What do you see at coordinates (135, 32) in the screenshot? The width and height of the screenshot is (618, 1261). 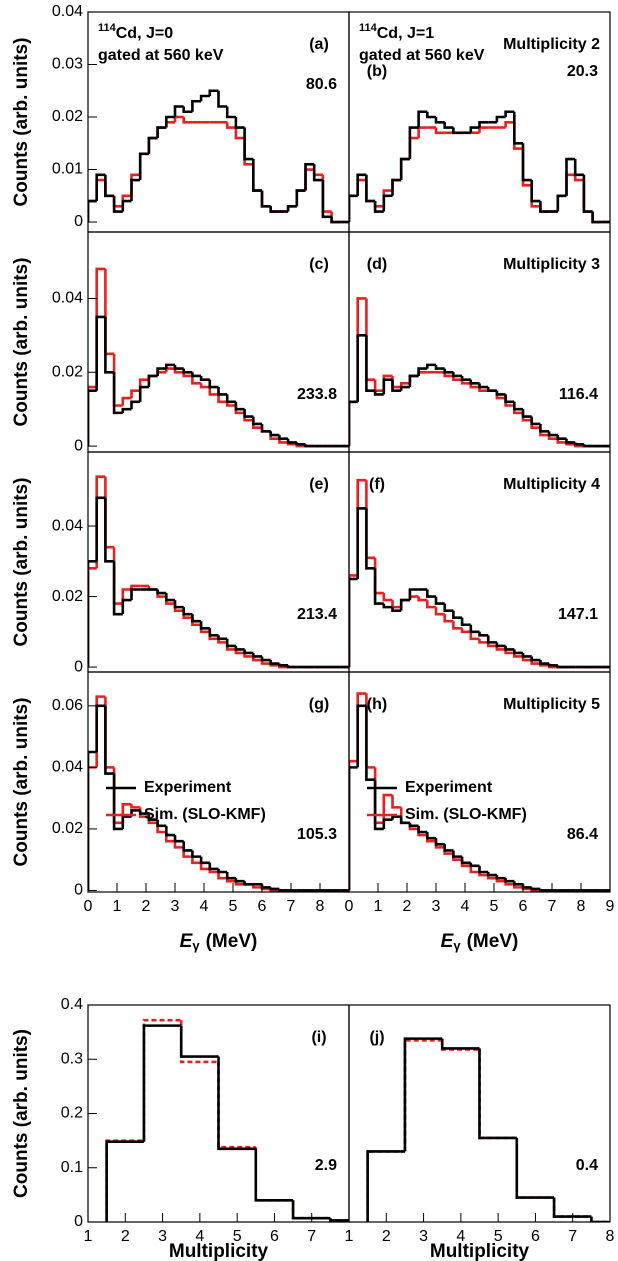 I see `nucleus-label: 114Cd, J=0` at bounding box center [135, 32].